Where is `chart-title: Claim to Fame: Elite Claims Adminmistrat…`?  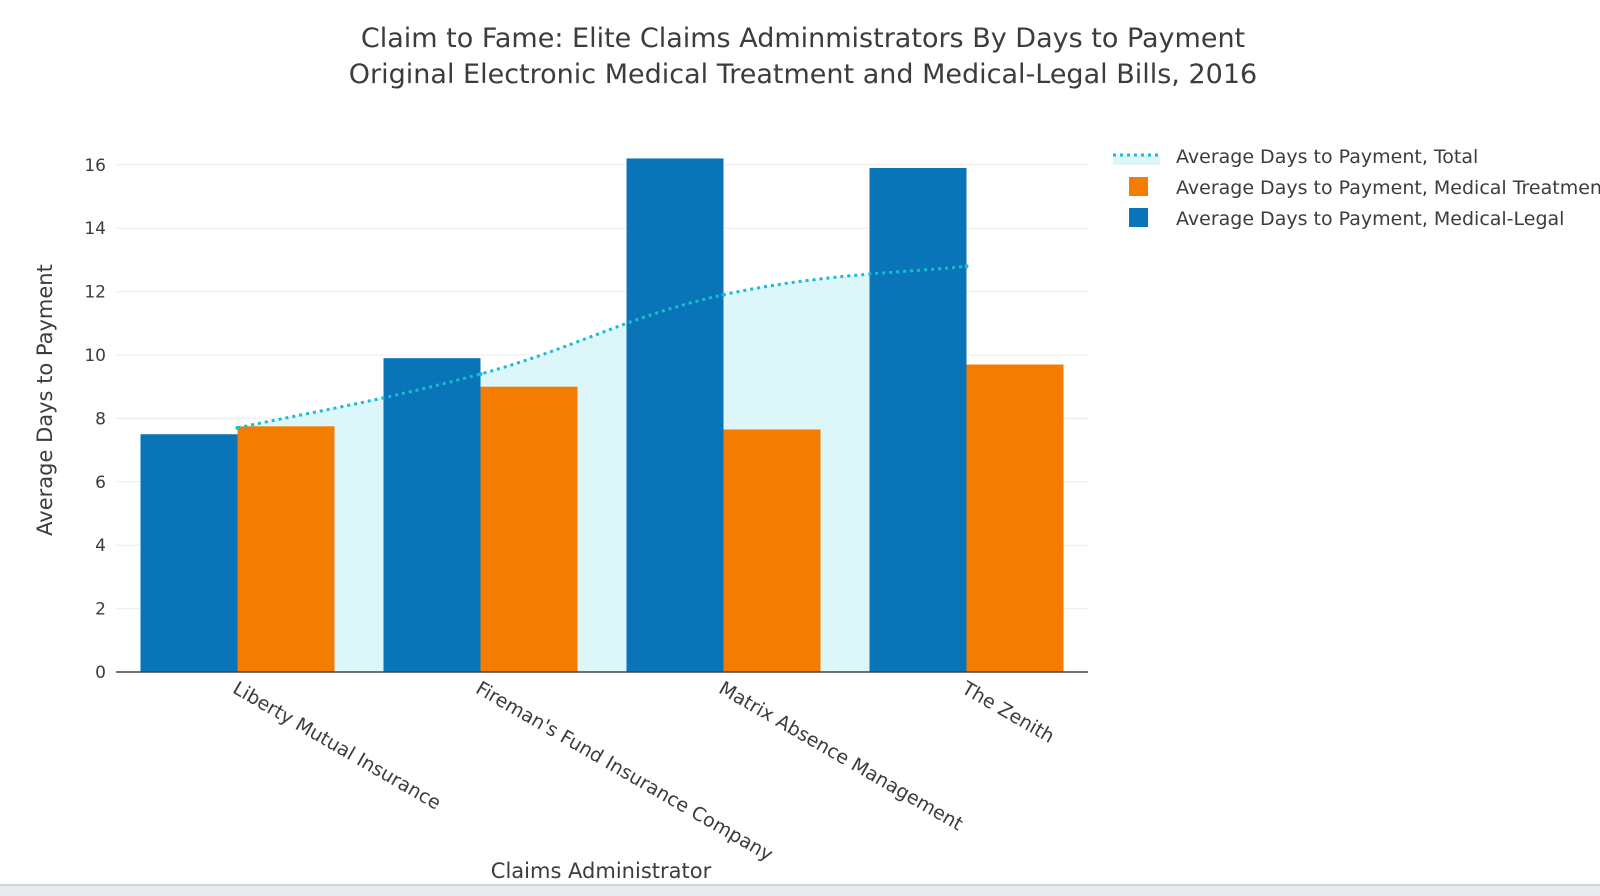
chart-title: Claim to Fame: Elite Claims Adminmistrat… is located at coordinates (803, 38).